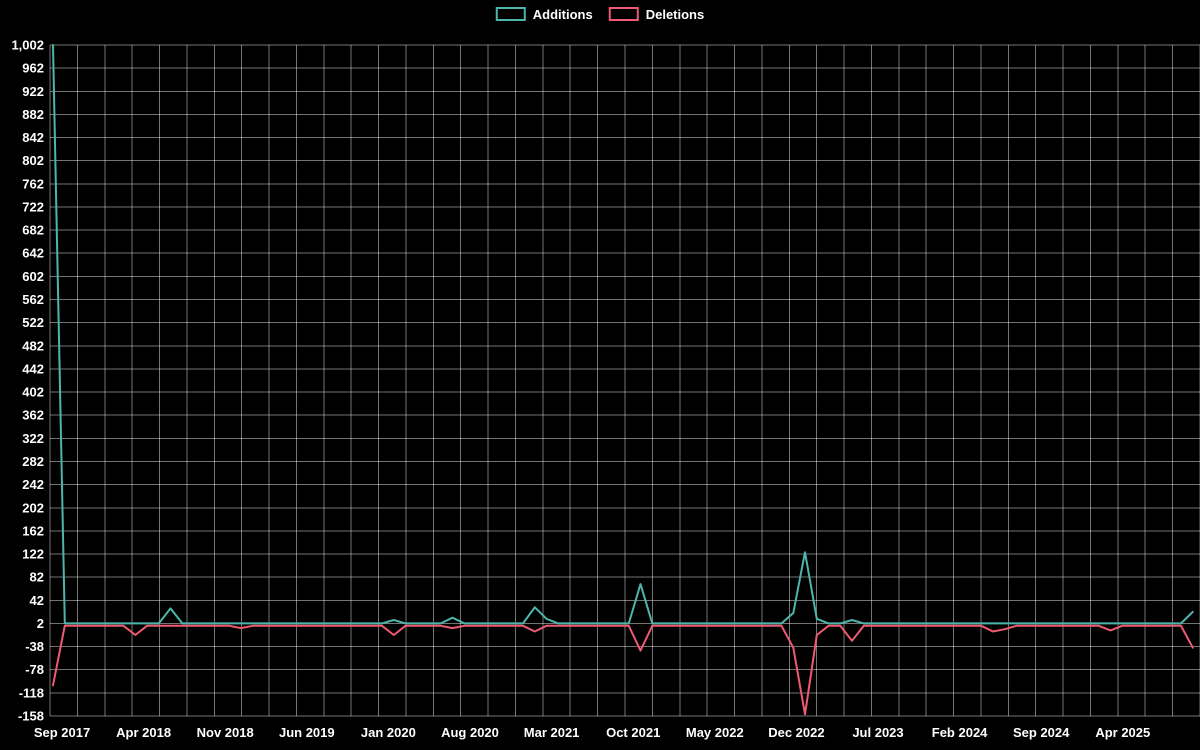 This screenshot has width=1200, height=750. What do you see at coordinates (600, 14) in the screenshot?
I see `chart-legend: Additions Deletions` at bounding box center [600, 14].